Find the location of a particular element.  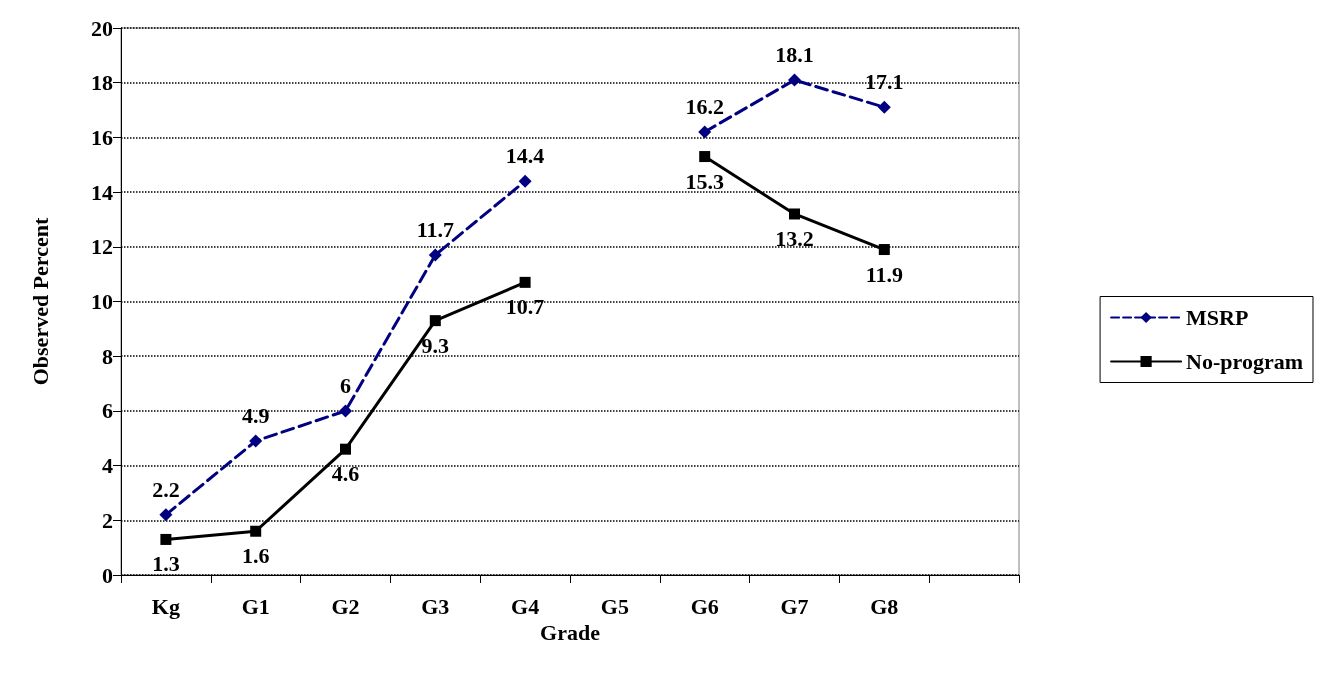

data-label: 1.3 is located at coordinates (166, 564).